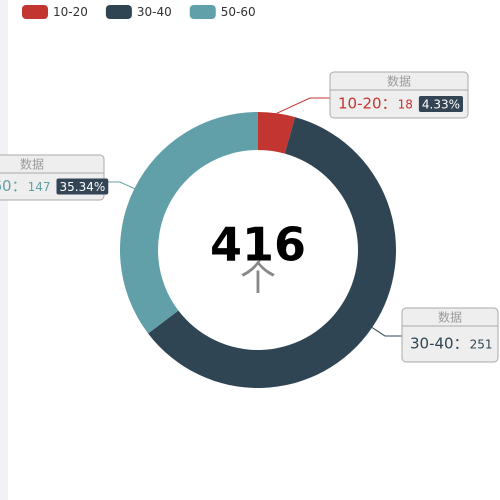  Describe the element at coordinates (360, 104) in the screenshot. I see `label-name: 10-20` at that location.